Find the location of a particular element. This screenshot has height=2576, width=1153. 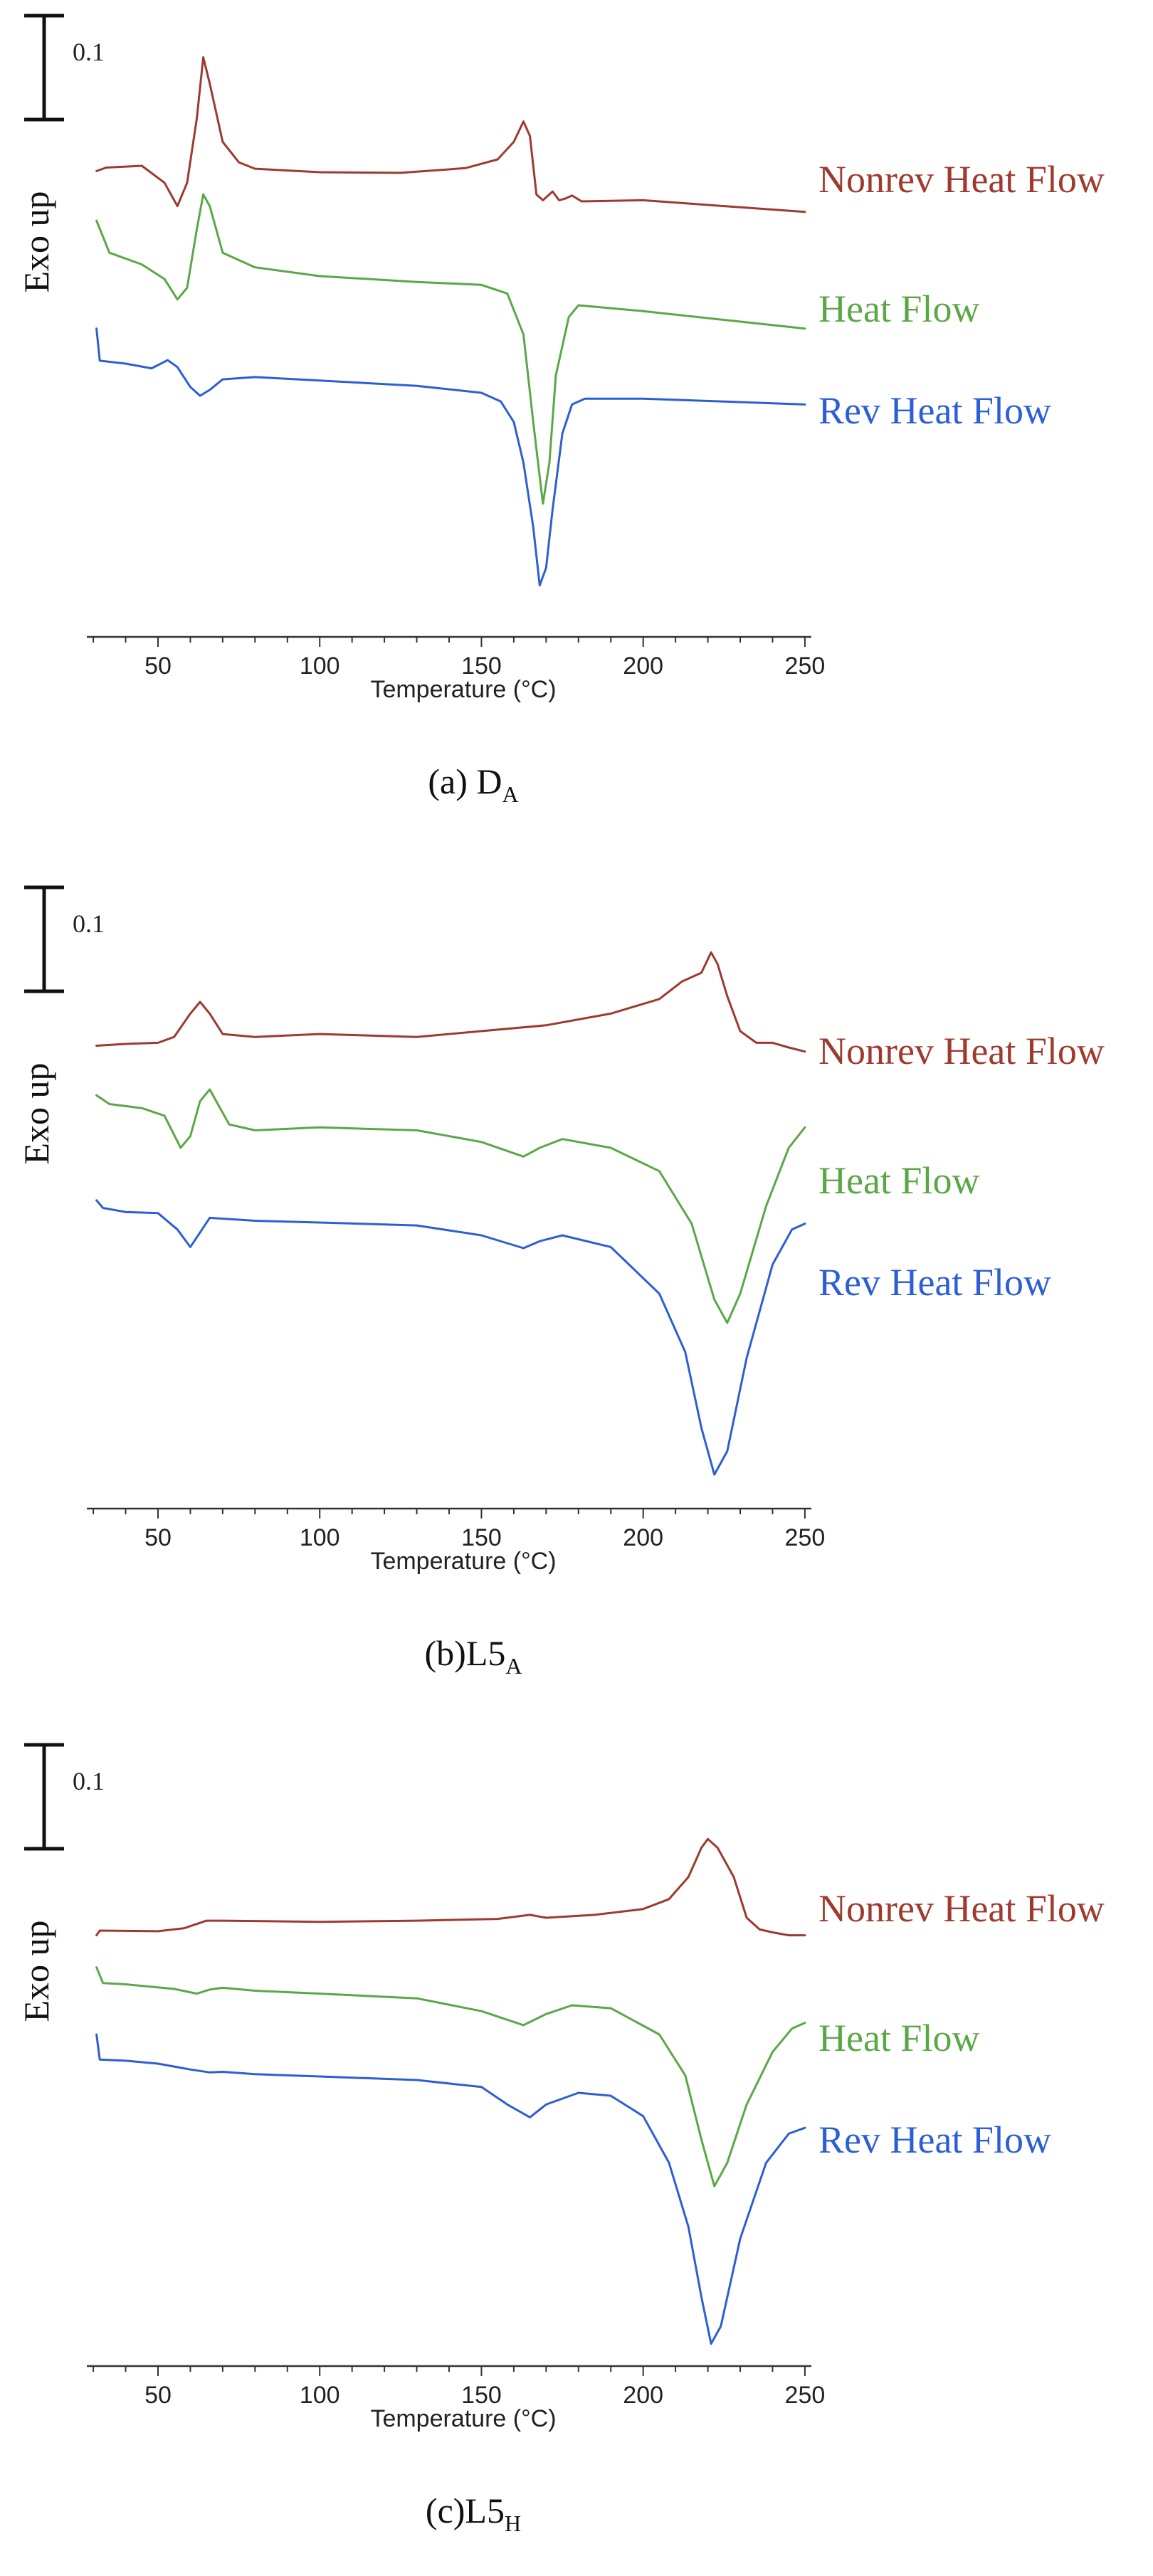

caption-main: (b)L5 is located at coordinates (466, 1653).